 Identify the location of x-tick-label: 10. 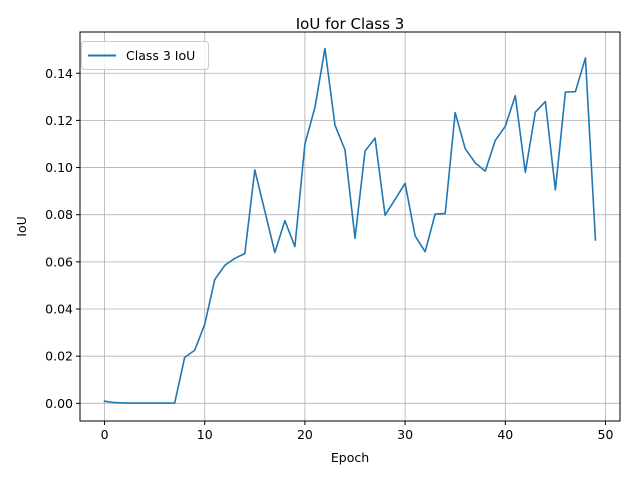
(205, 434).